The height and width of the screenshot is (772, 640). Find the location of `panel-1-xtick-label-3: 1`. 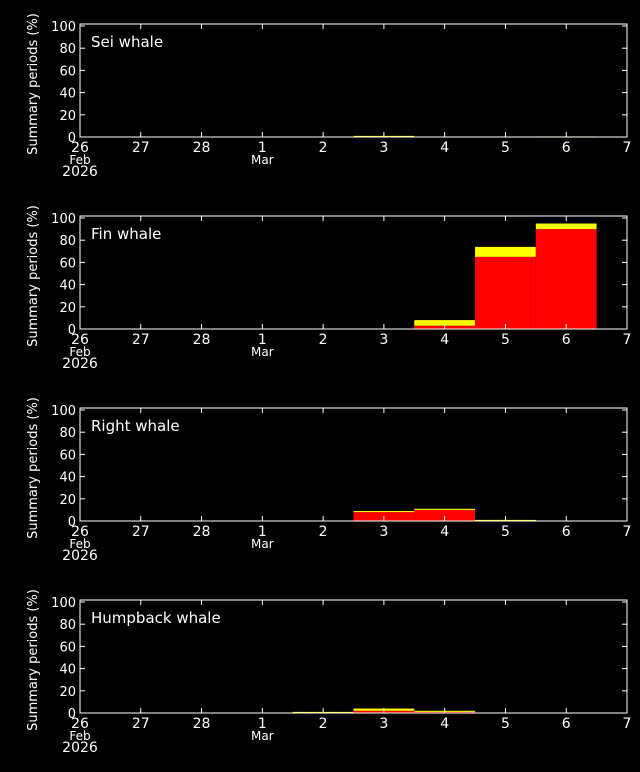

panel-1-xtick-label-3: 1 is located at coordinates (262, 148).